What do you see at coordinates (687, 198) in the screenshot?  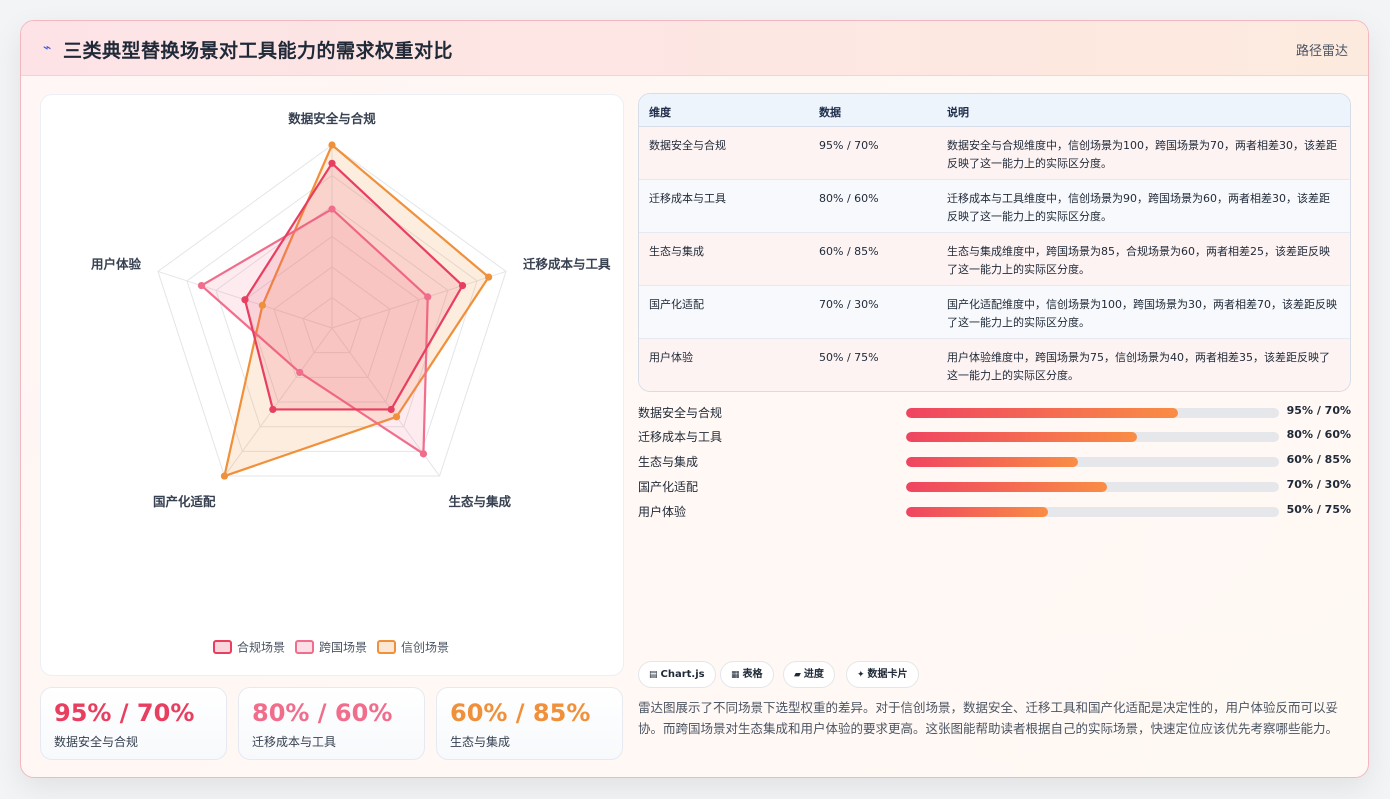 I see `cell-dimension: 迁移成本与工具` at bounding box center [687, 198].